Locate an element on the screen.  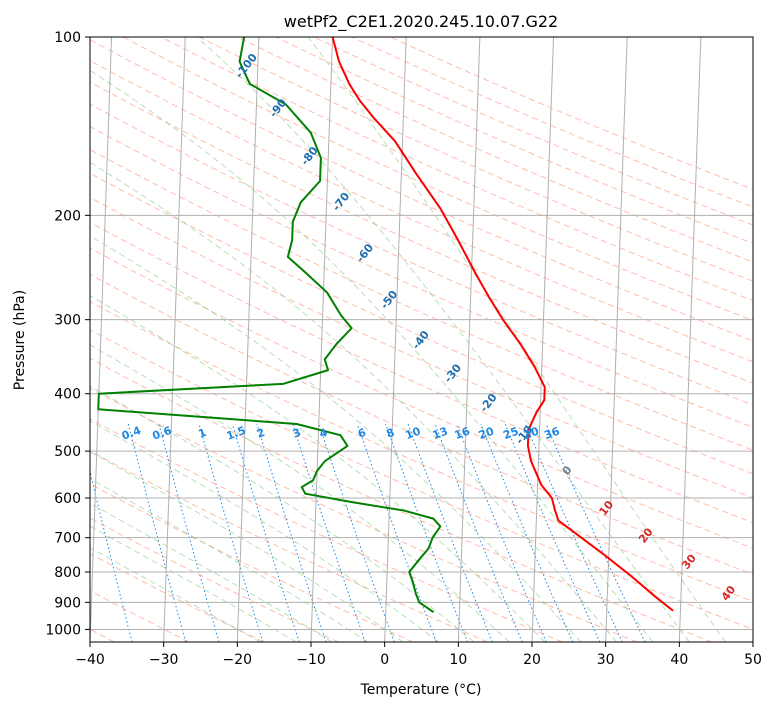
mixing-ratio-label: 0.6 is located at coordinates (162, 433).